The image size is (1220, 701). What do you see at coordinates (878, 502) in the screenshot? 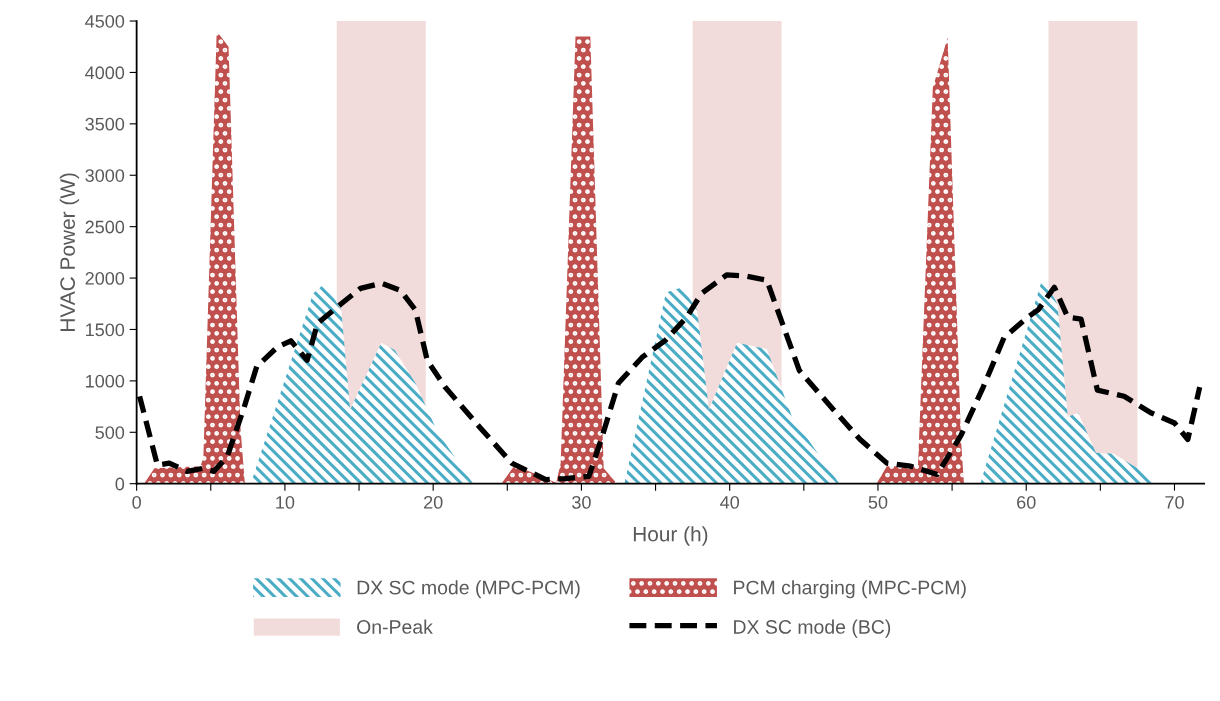
I see `x-tick-label: 50` at bounding box center [878, 502].